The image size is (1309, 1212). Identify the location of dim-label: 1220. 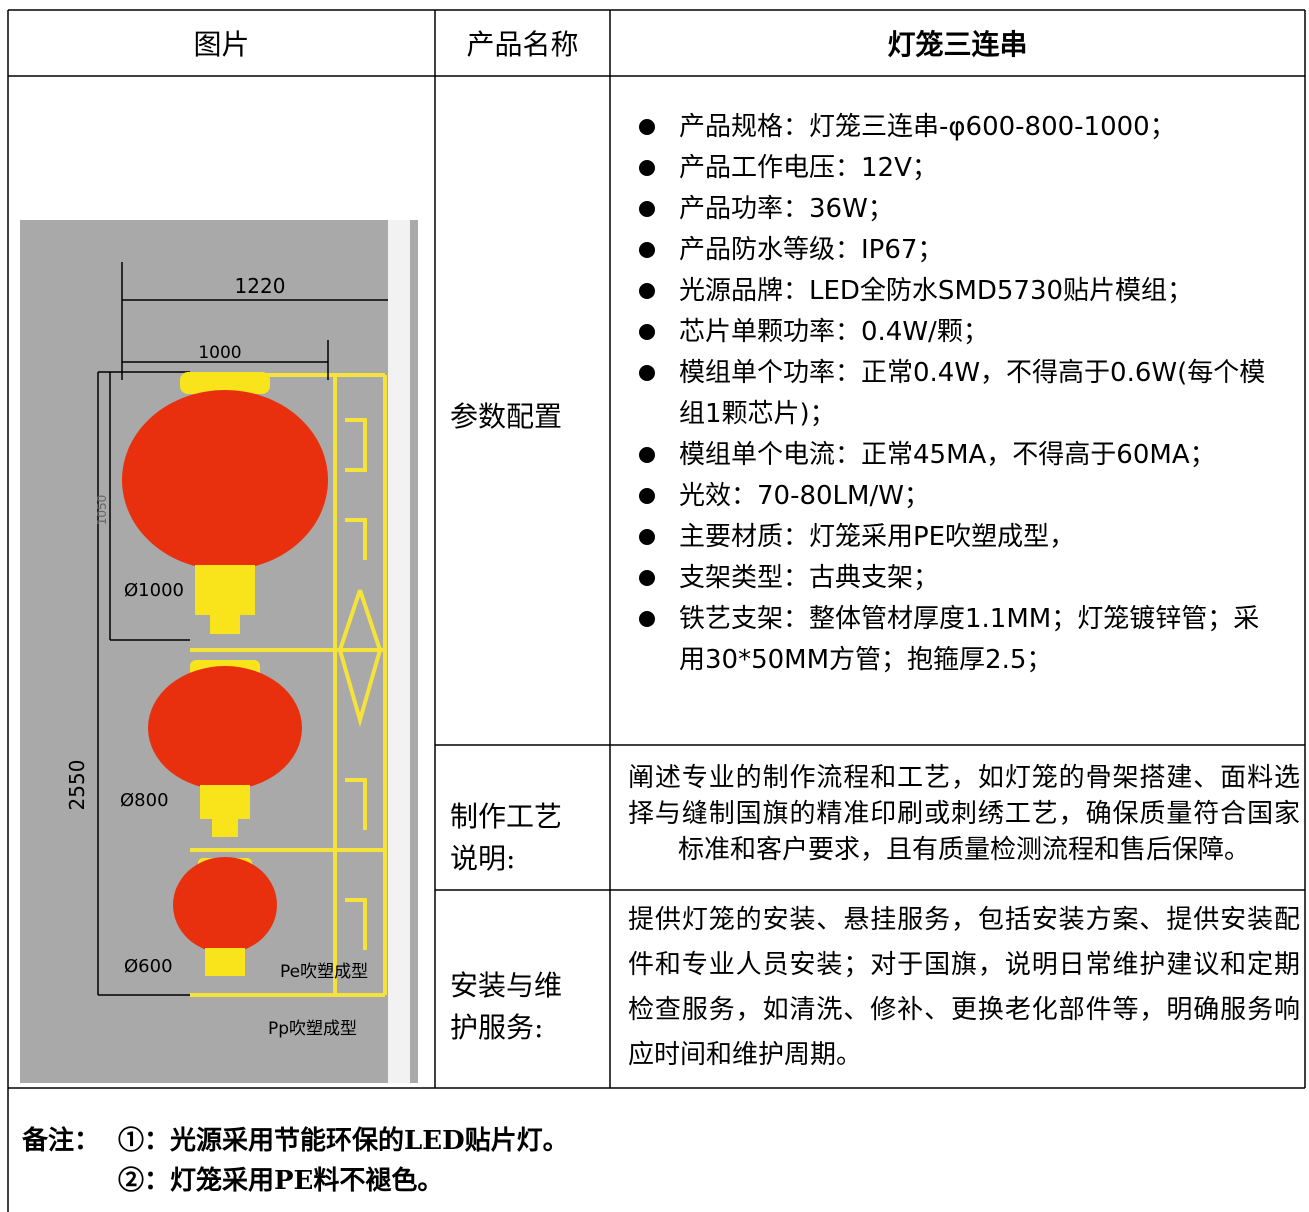
(260, 286).